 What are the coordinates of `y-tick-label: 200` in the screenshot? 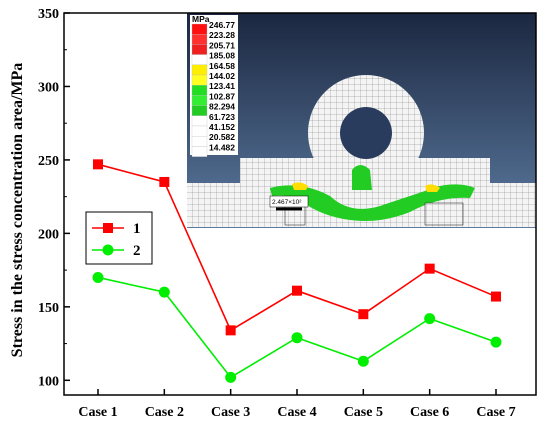 It's located at (48, 234).